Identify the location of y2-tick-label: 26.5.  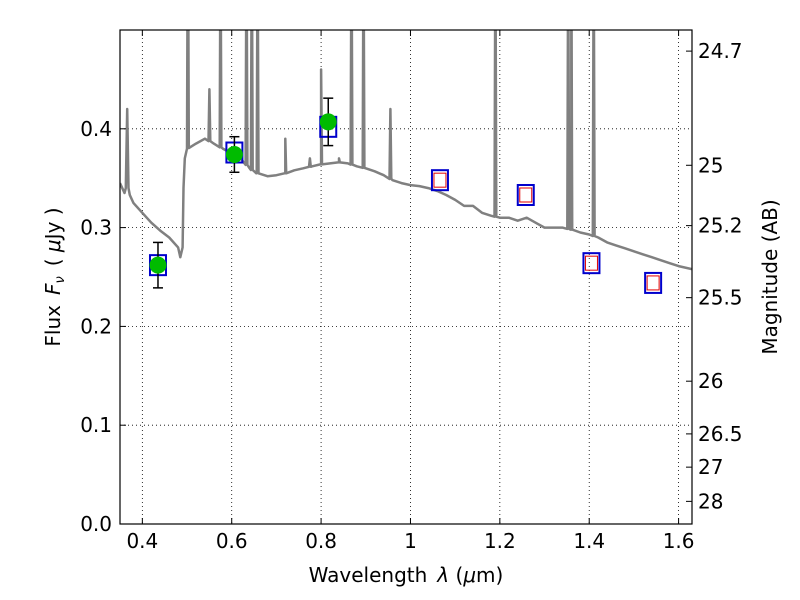
(720, 434).